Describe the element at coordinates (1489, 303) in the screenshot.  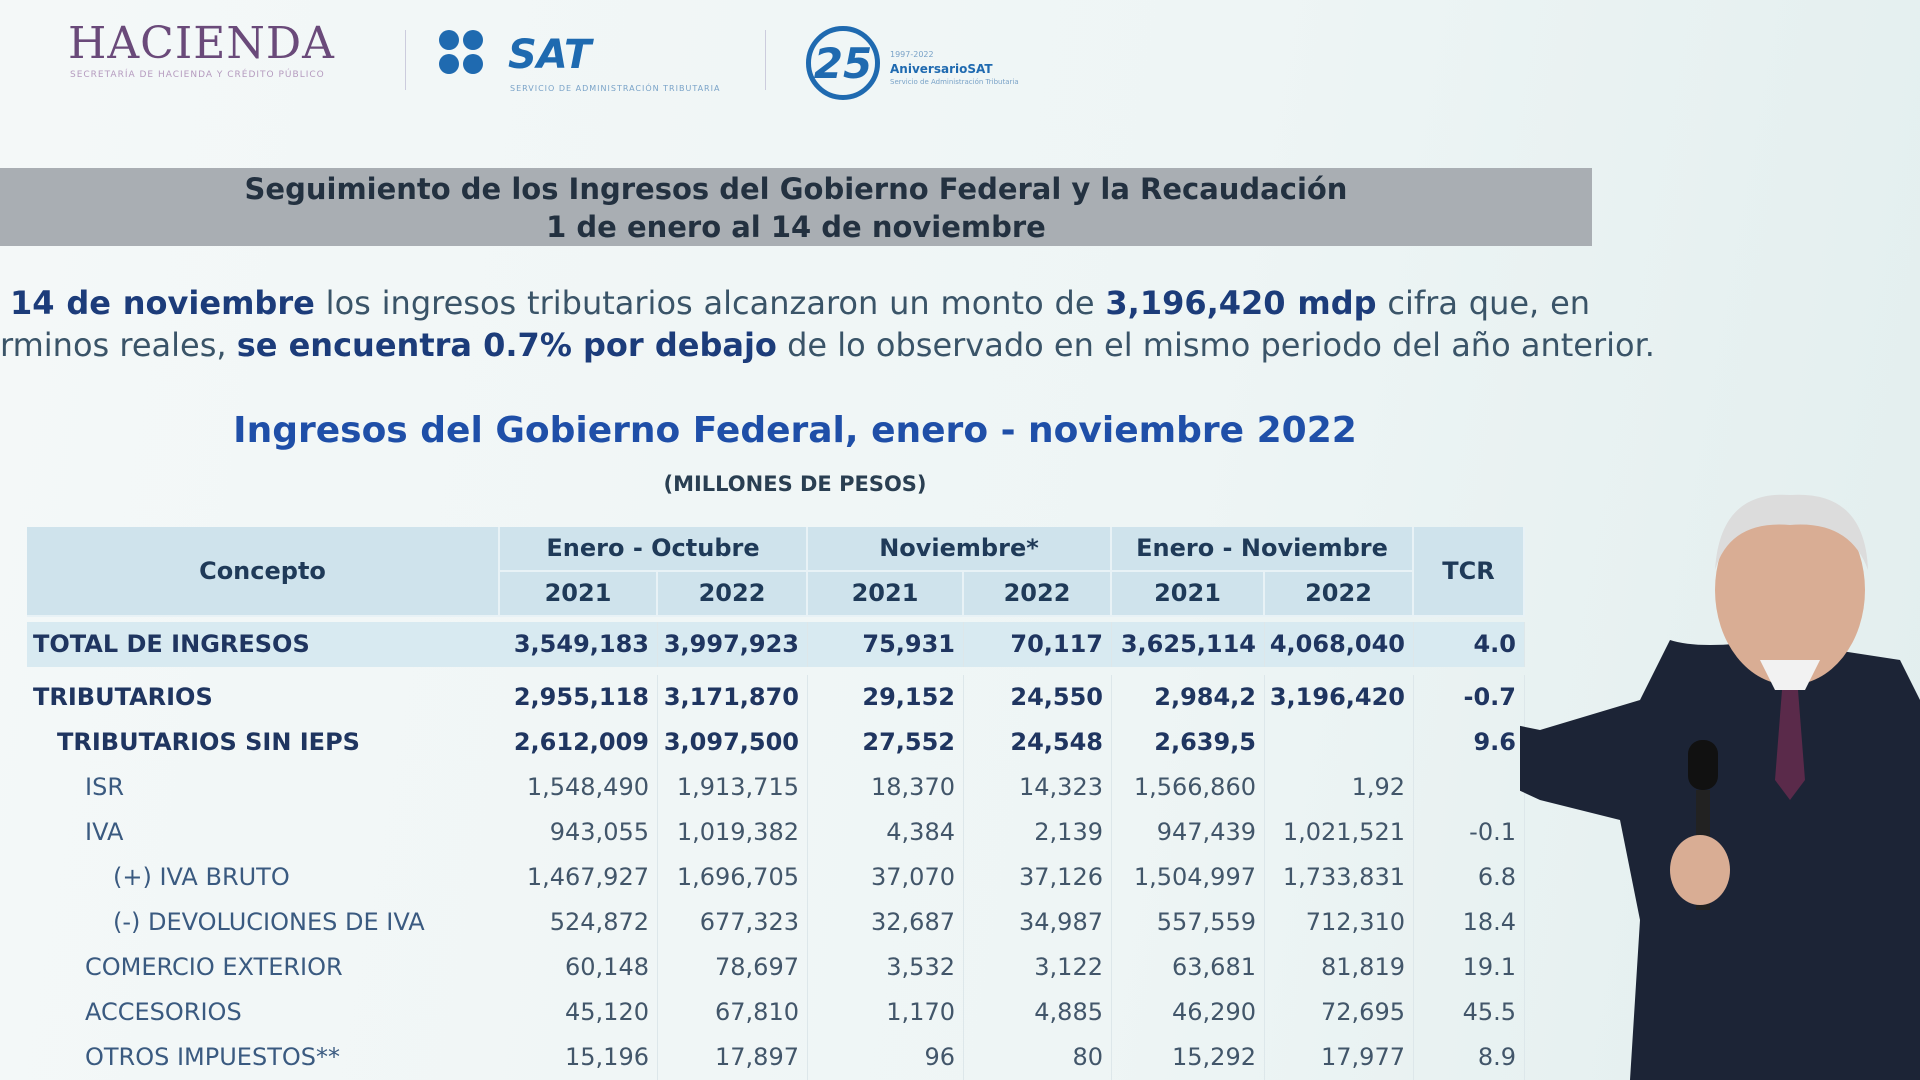
I see `paragraph-text: cifra que, en` at that location.